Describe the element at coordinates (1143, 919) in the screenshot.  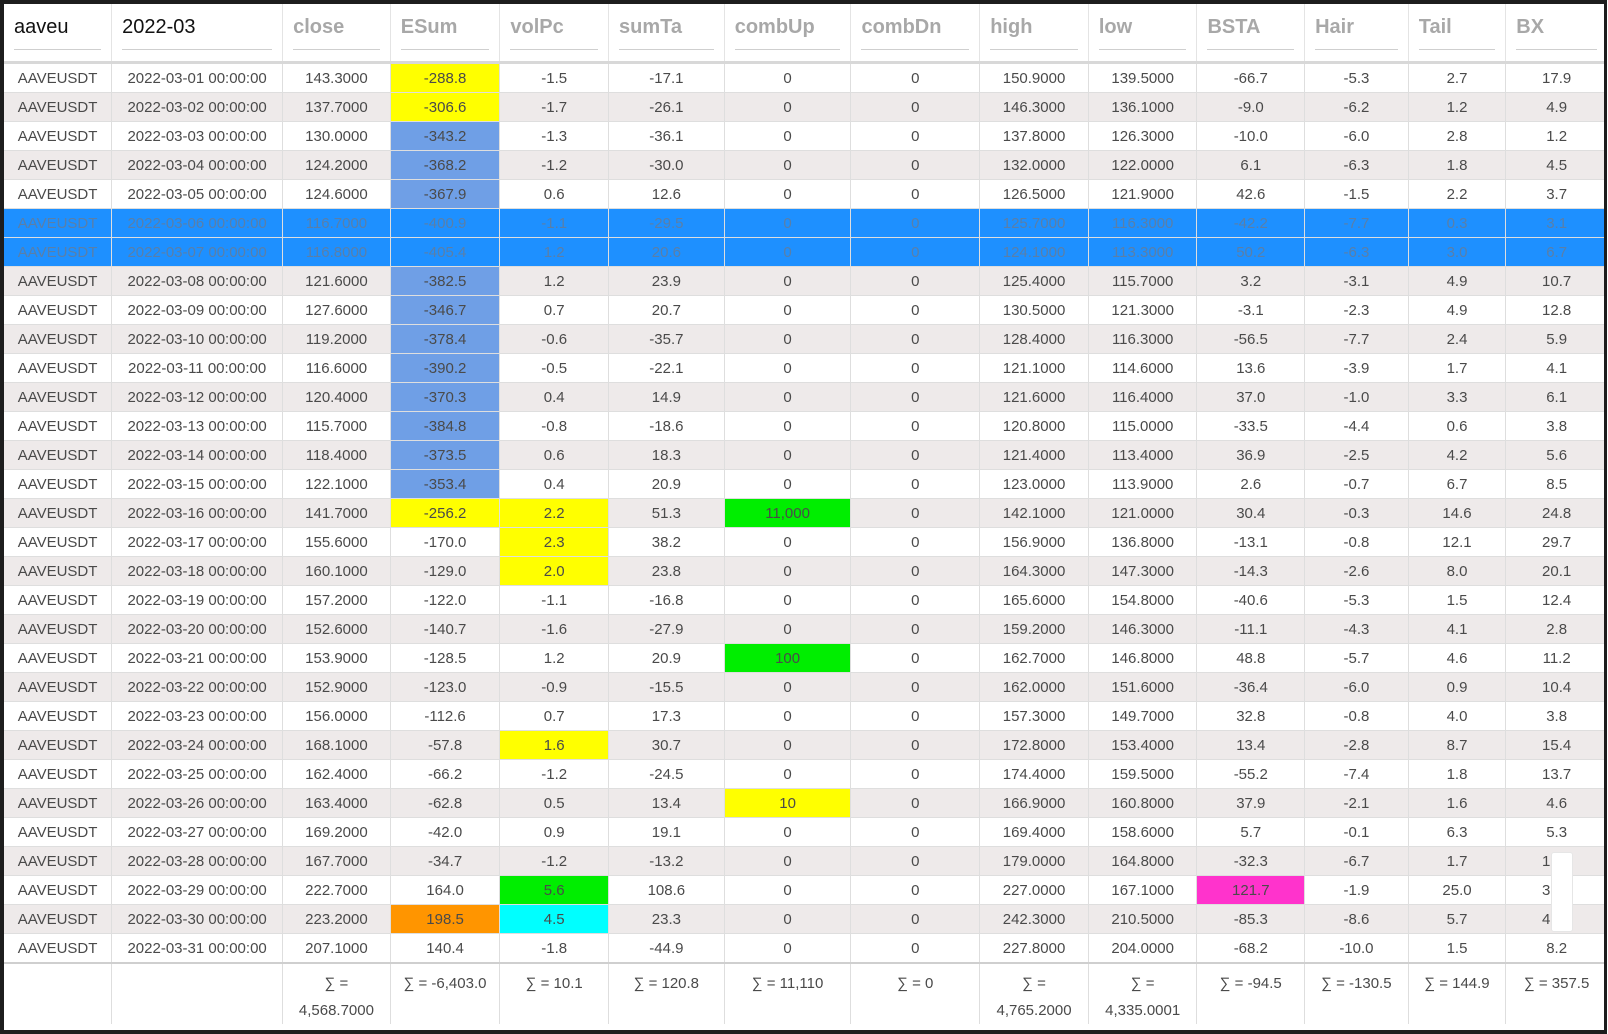
I see `cell-low: 210.5000` at that location.